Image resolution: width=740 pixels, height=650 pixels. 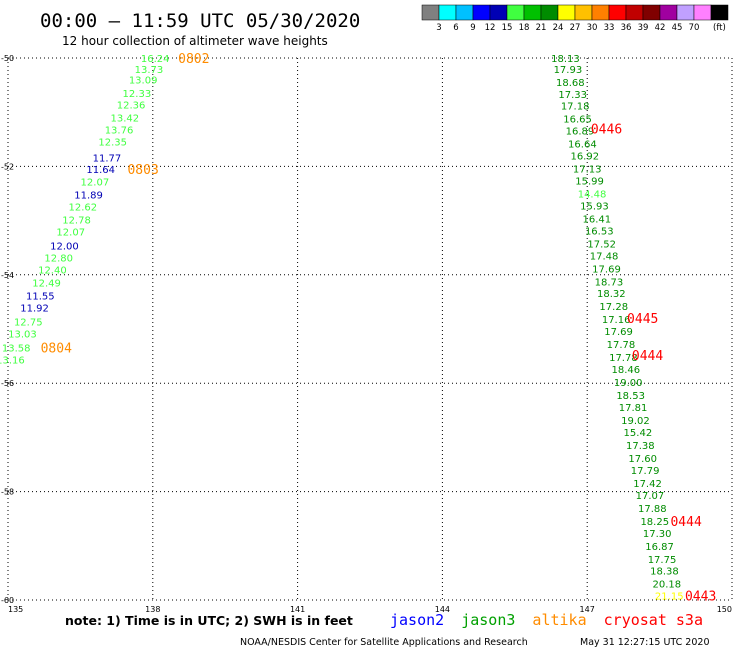 I want to click on colorbar-label: 70, so click(x=694, y=28).